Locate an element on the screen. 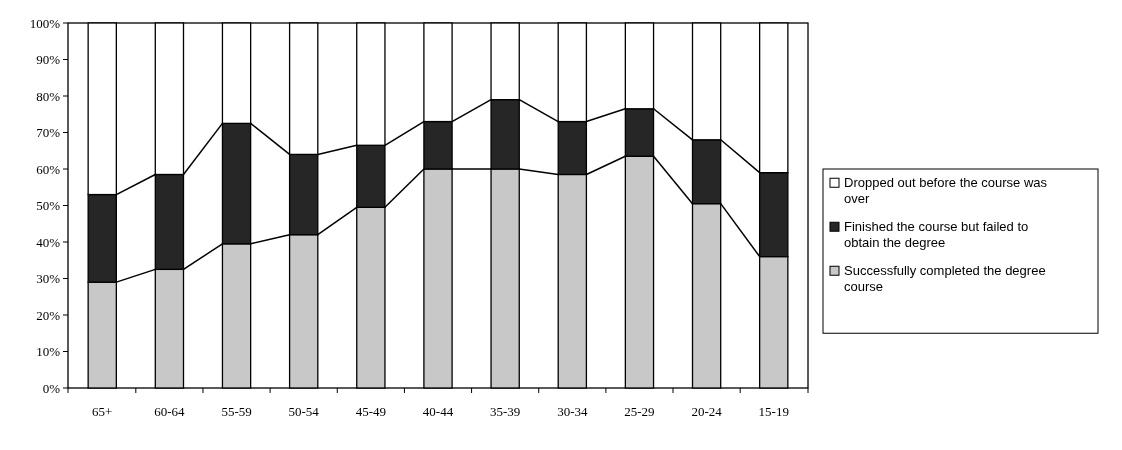  x-tick-label: 65+ is located at coordinates (102, 411).